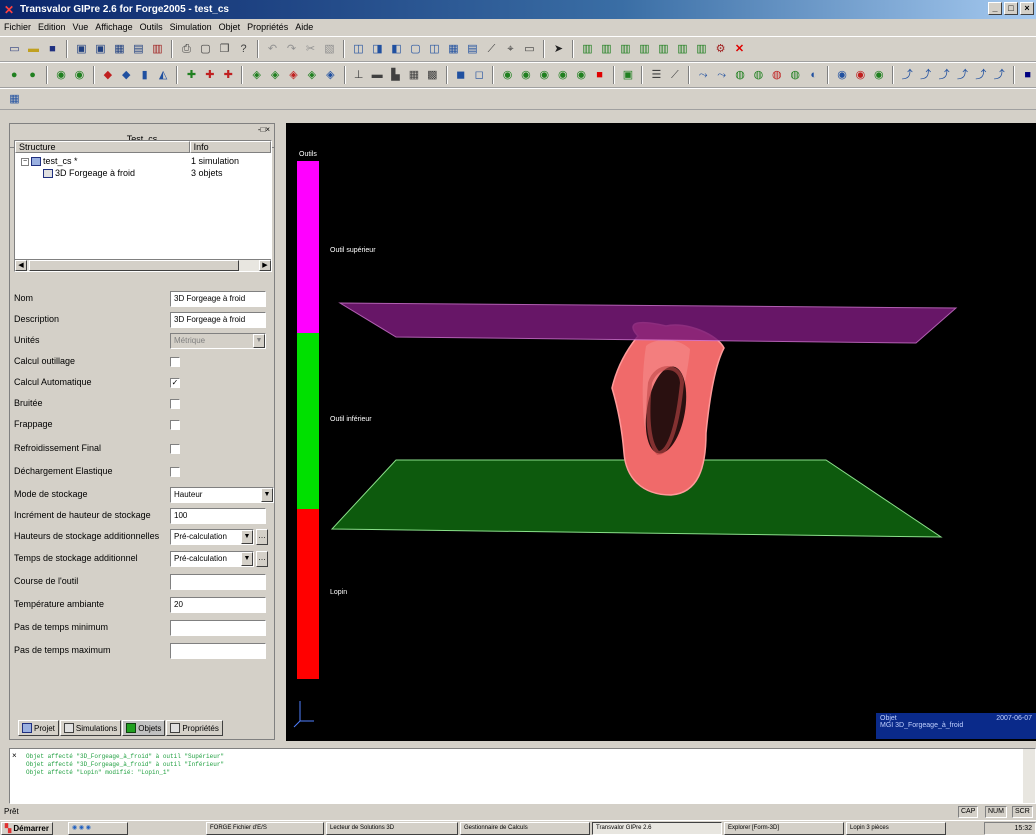  What do you see at coordinates (228, 74) in the screenshot?
I see `add-billet-icon: ✚` at bounding box center [228, 74].